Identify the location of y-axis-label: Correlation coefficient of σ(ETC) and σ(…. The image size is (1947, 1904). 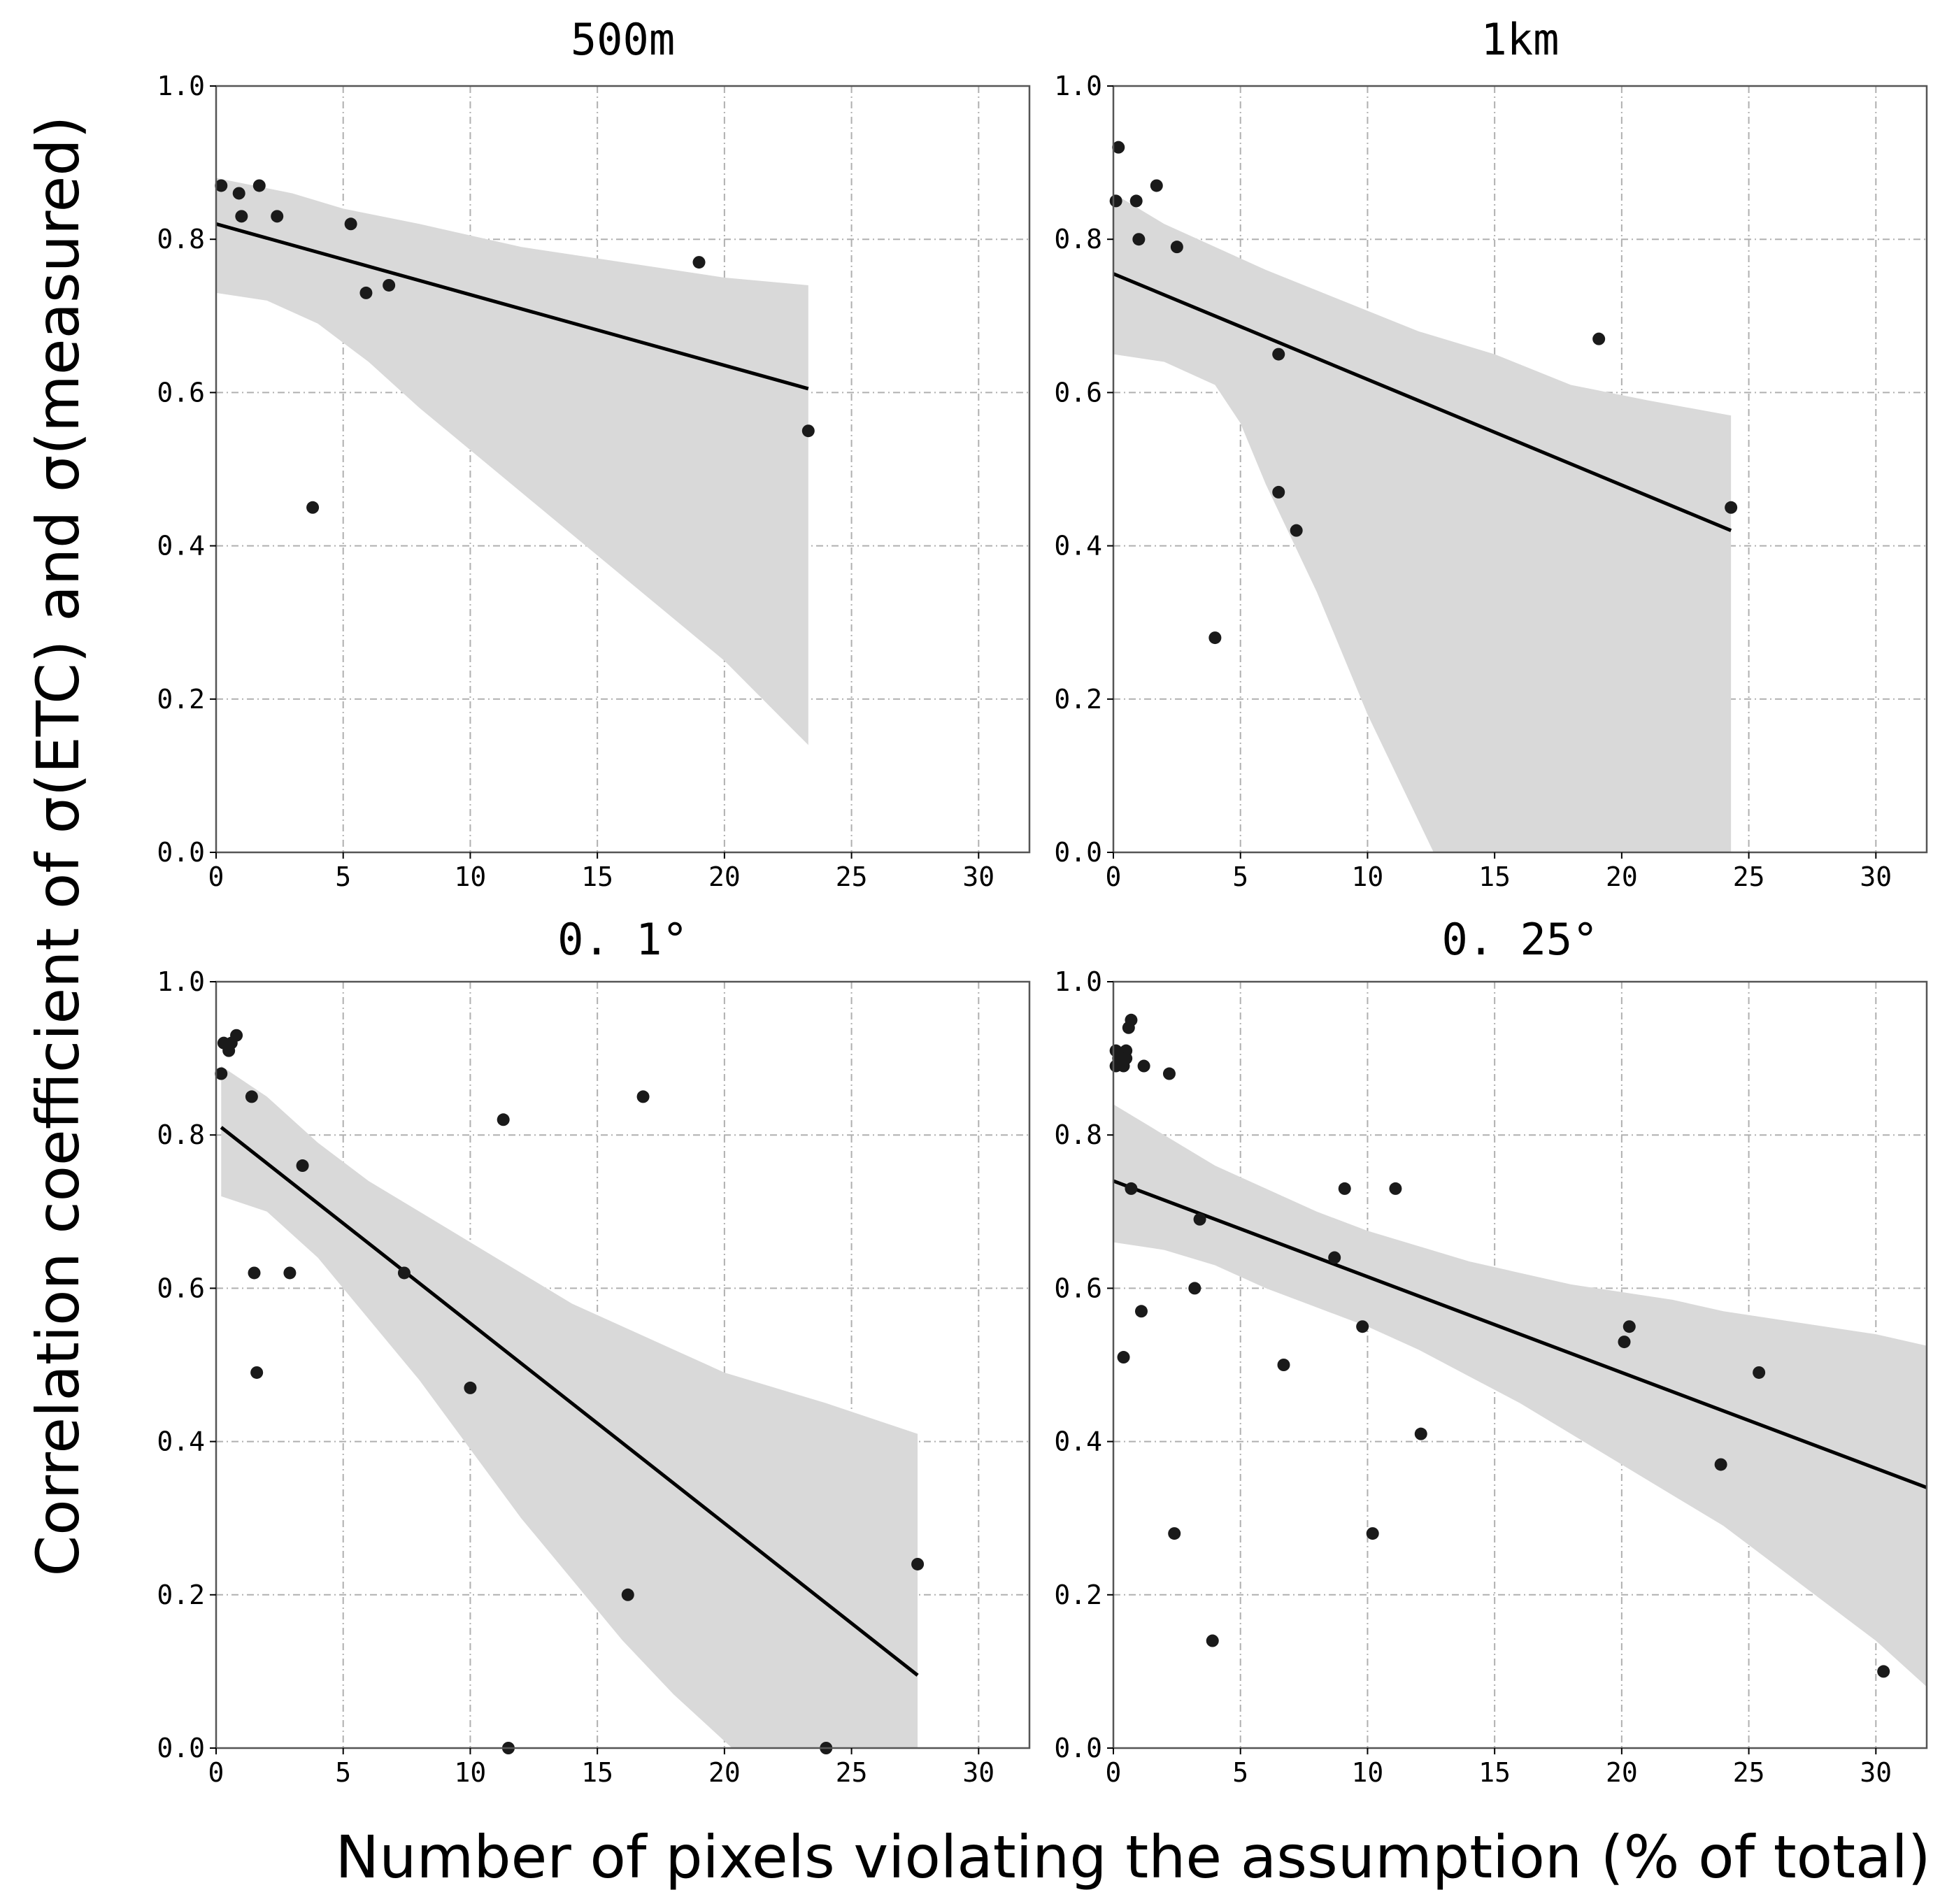
(58, 846).